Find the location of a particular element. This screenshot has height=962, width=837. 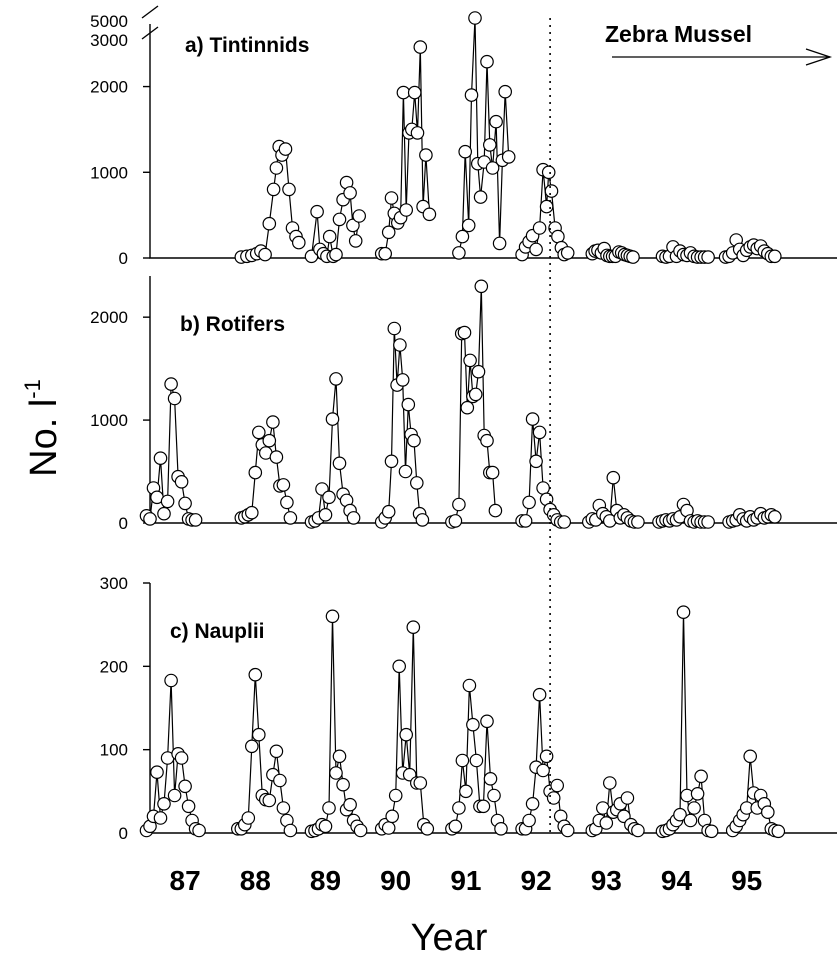

x-axis-title: Year is located at coordinates (449, 938).